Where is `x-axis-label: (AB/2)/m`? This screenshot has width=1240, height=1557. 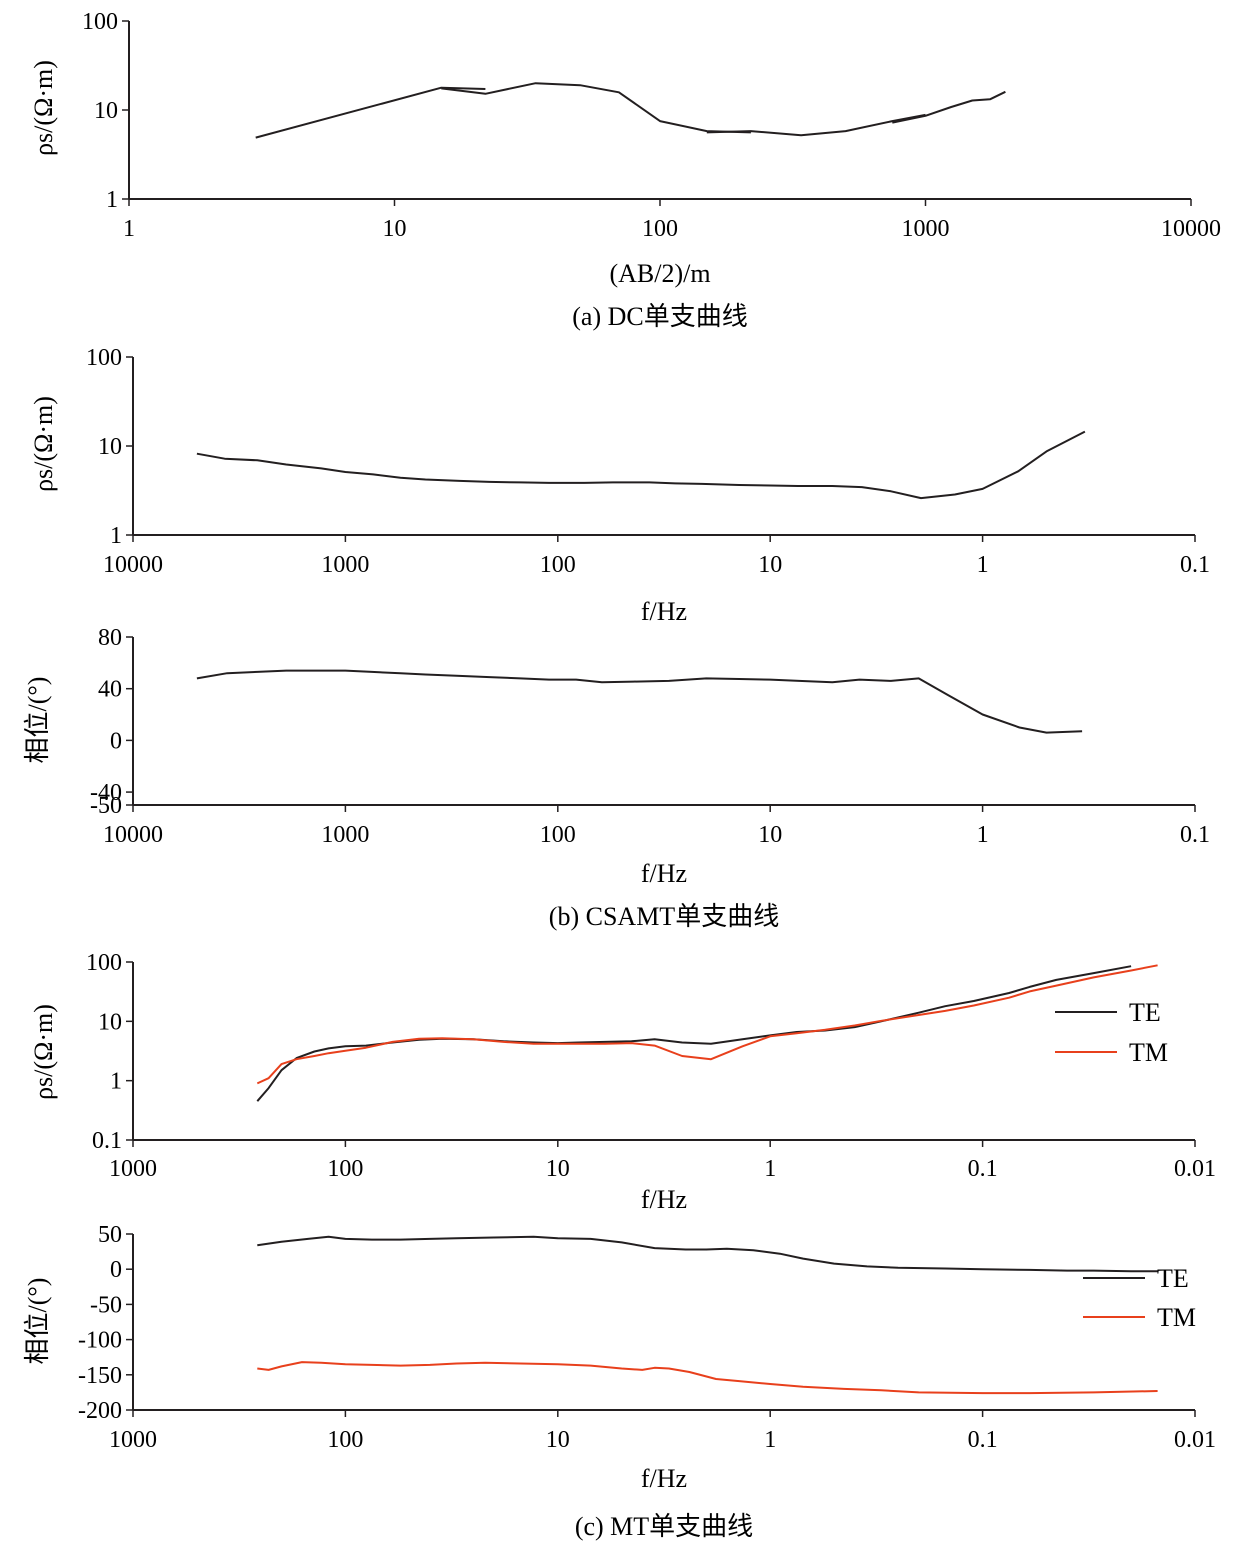
x-axis-label: (AB/2)/m is located at coordinates (659, 273).